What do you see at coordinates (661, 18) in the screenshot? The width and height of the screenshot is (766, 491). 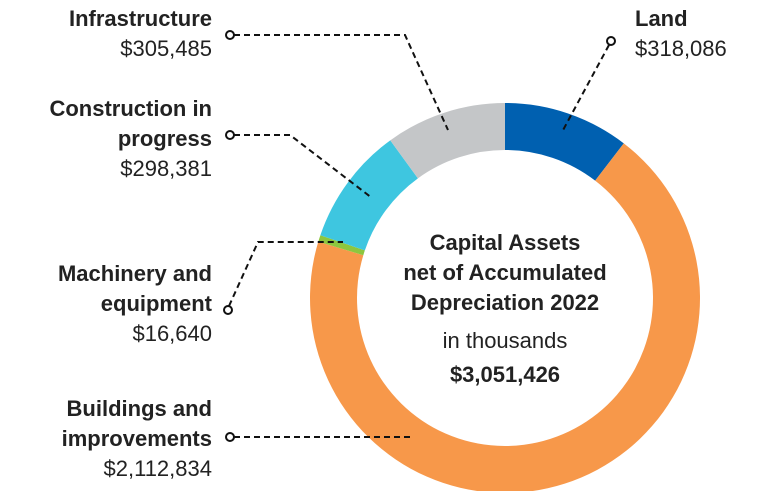 I see `category-label: Land` at bounding box center [661, 18].